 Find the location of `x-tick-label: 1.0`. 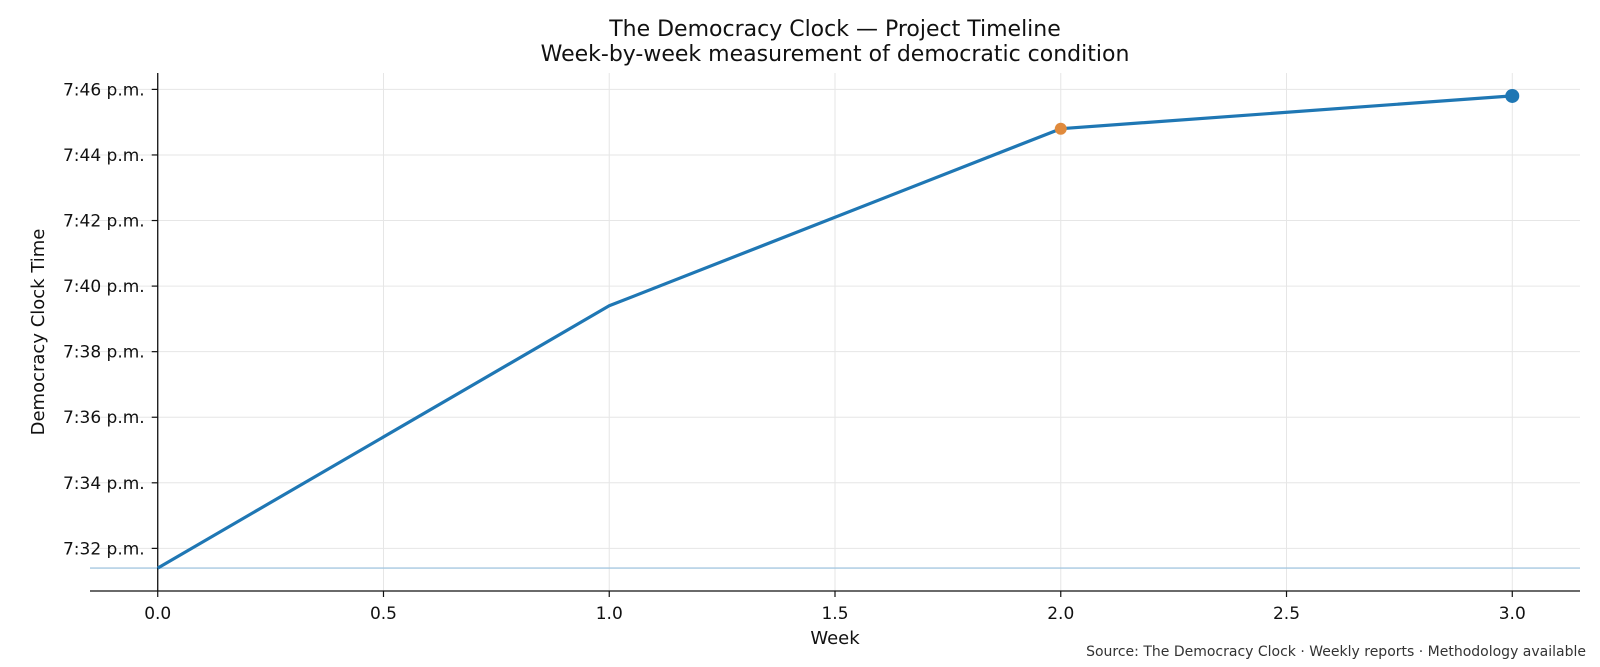

x-tick-label: 1.0 is located at coordinates (609, 614).